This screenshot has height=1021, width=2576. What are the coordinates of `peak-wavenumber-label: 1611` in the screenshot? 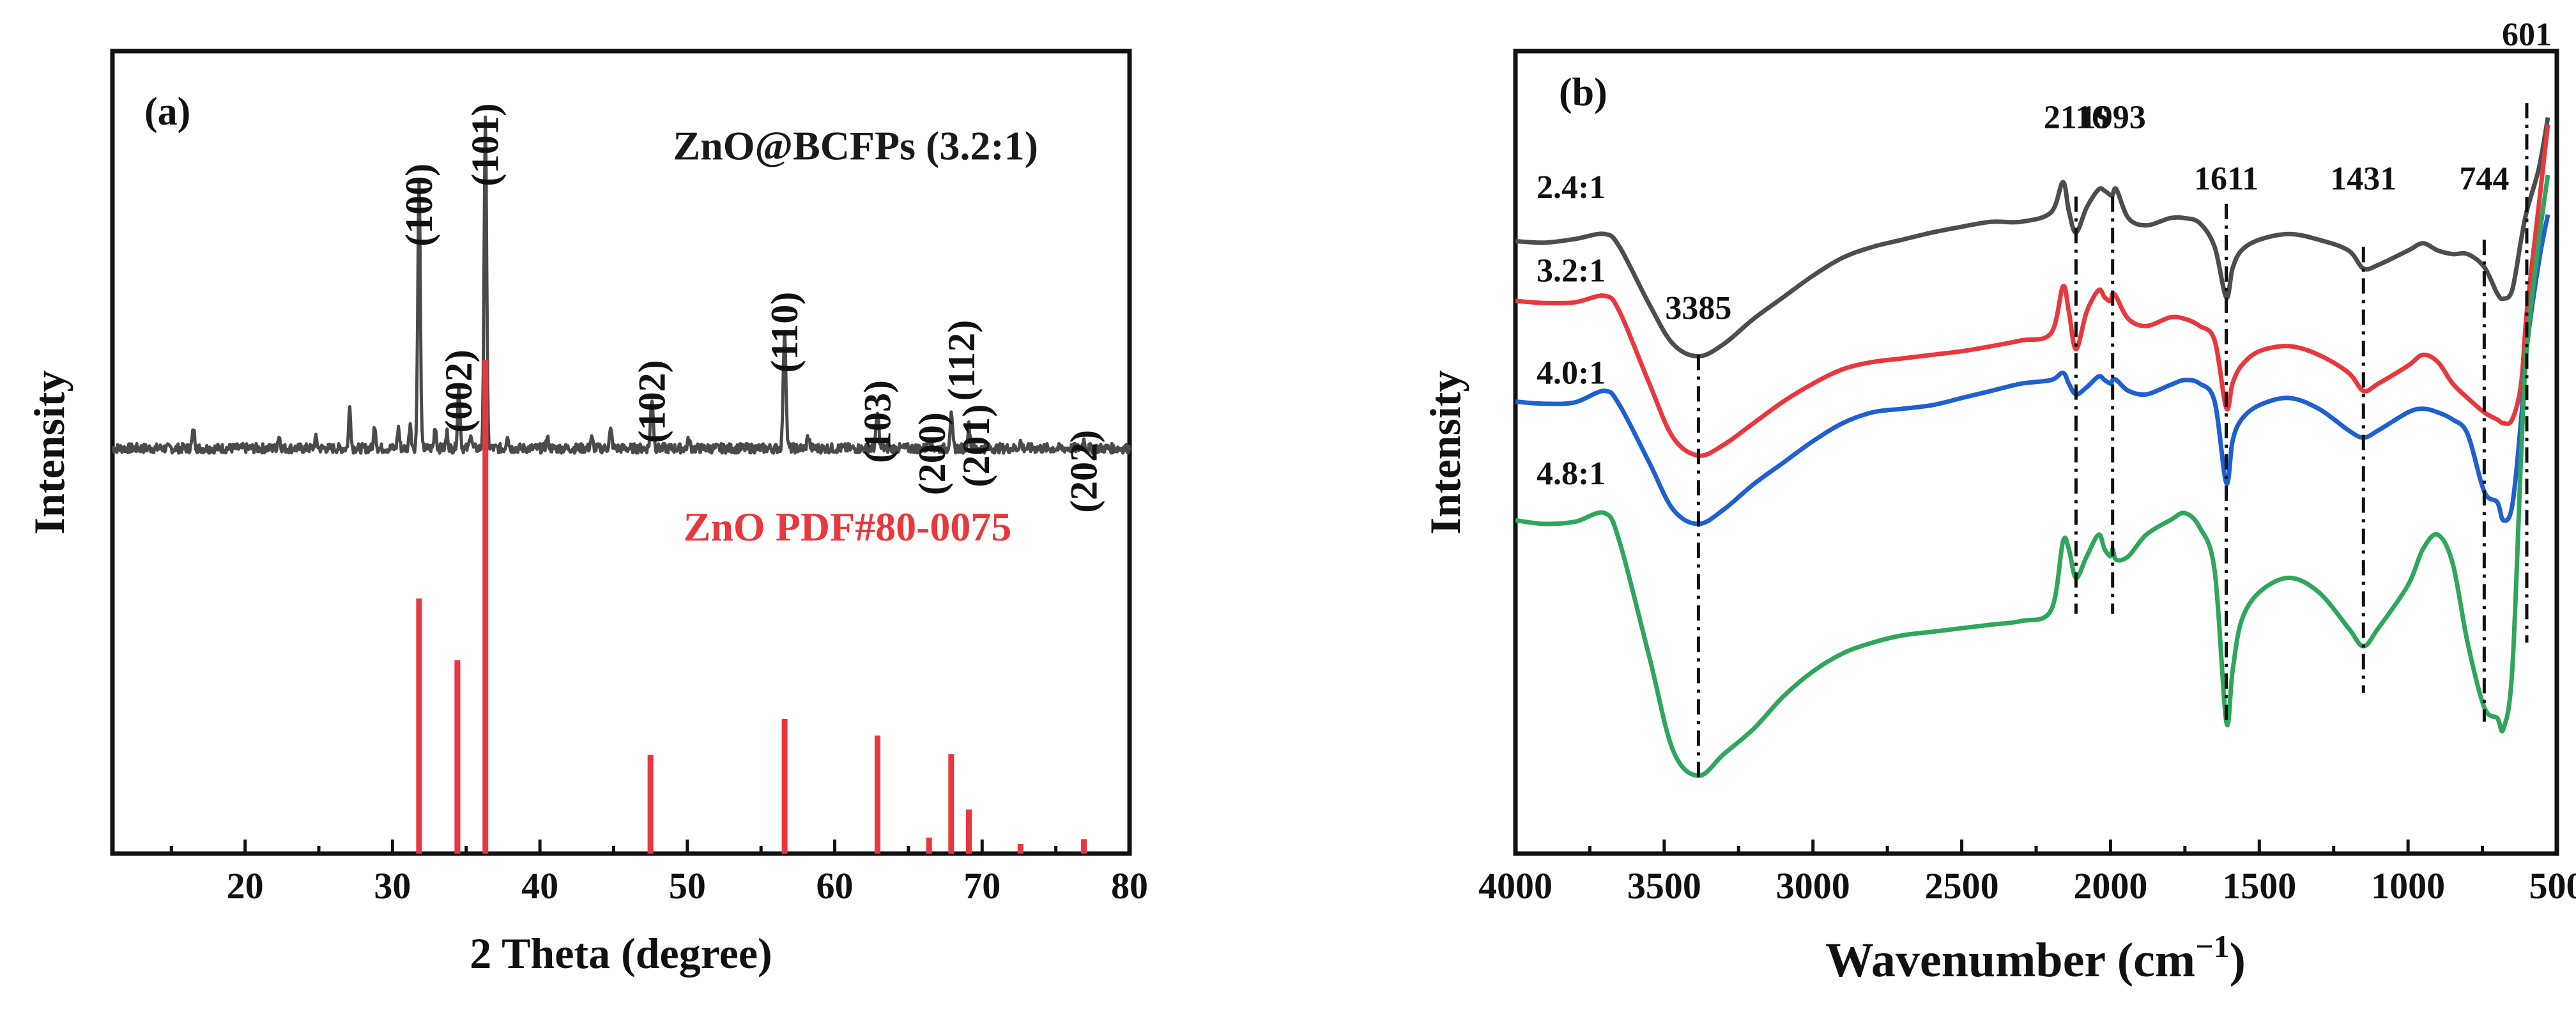 It's located at (2226, 178).